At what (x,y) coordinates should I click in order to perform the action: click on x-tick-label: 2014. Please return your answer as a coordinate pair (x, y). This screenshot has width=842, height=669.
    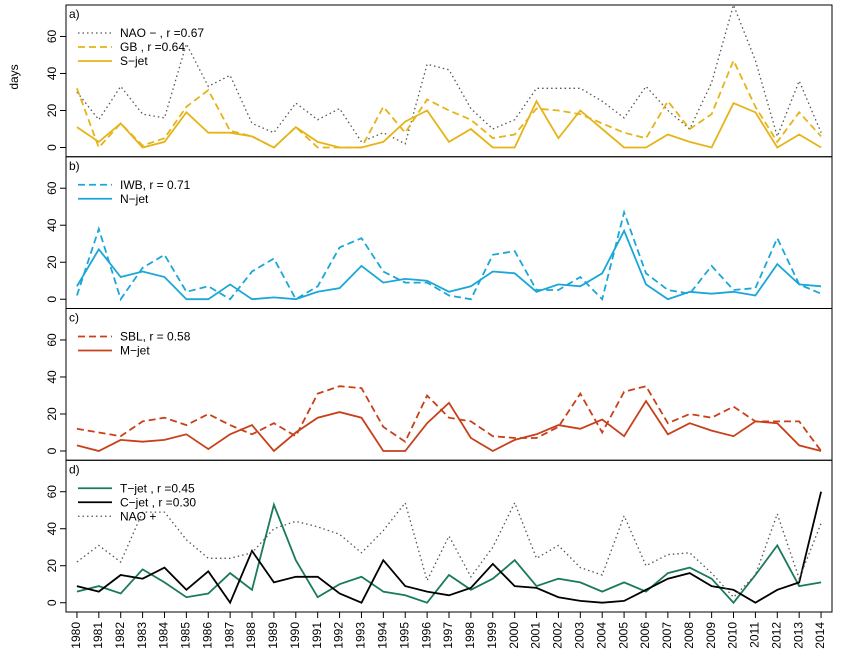
    Looking at the image, I should click on (820, 635).